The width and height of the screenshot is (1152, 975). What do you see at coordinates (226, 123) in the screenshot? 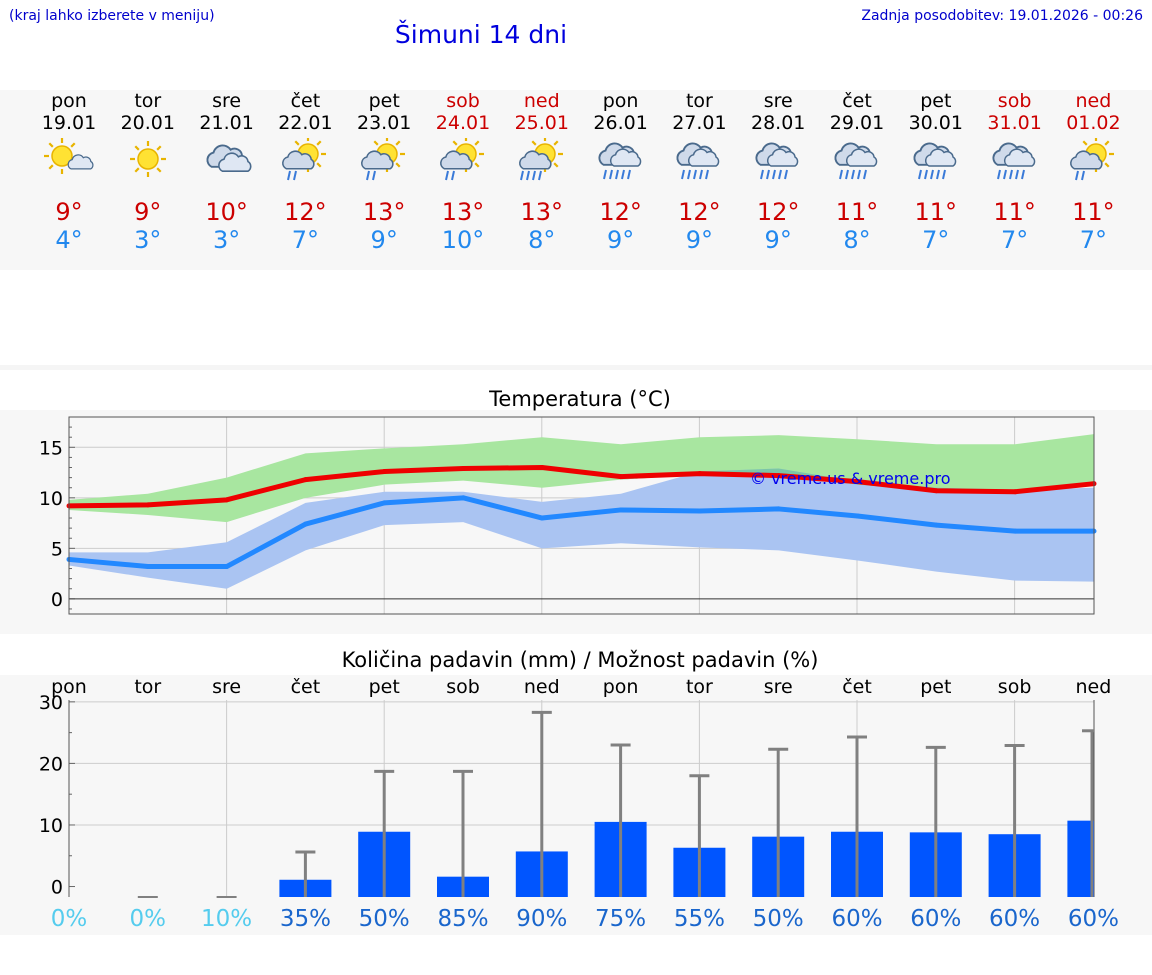
I see `day-date: 21.01` at bounding box center [226, 123].